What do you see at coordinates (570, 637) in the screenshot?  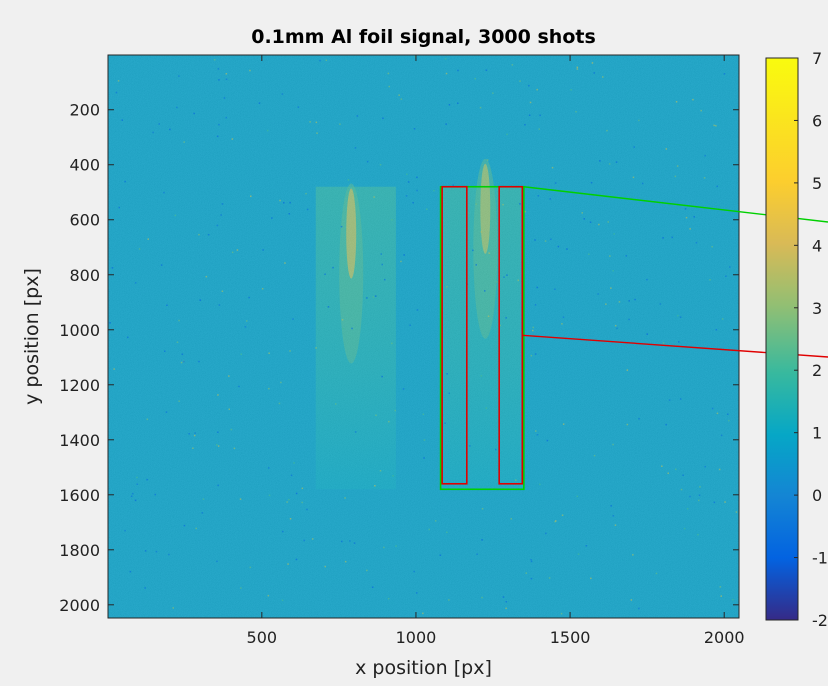 I see `x-tick-label: 1500` at bounding box center [570, 637].